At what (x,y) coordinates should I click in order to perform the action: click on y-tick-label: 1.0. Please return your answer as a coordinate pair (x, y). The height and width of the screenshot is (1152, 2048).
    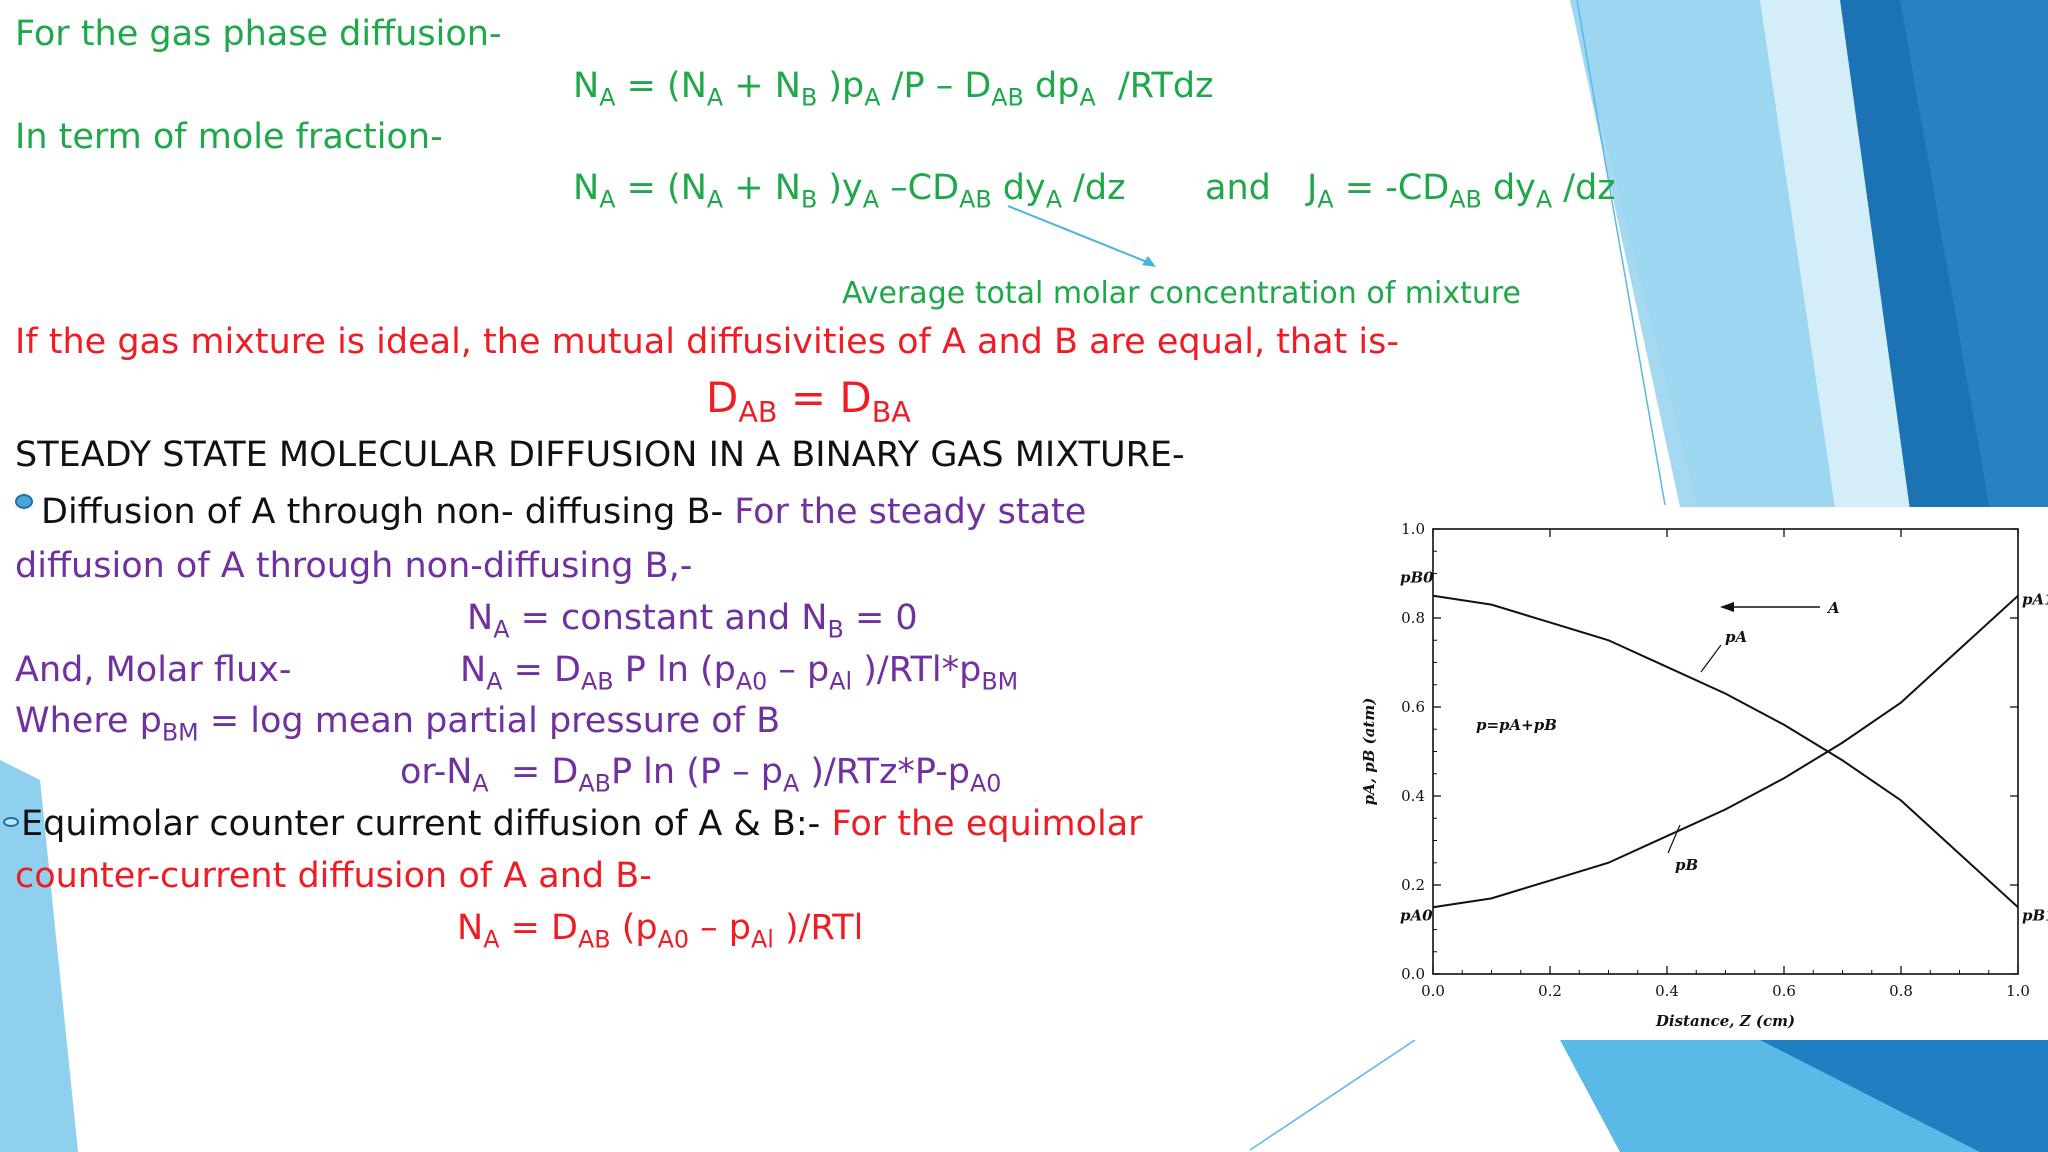
    Looking at the image, I should click on (1413, 529).